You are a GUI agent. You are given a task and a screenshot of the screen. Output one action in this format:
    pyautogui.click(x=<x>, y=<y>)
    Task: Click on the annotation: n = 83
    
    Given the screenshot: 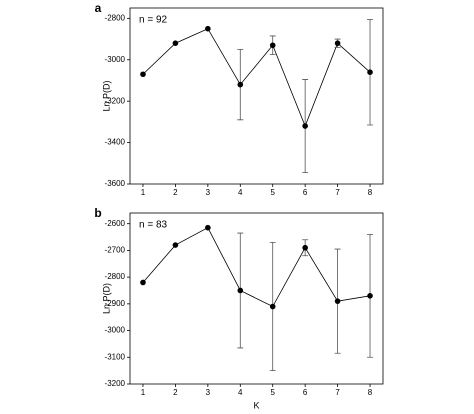 What is the action you would take?
    pyautogui.click(x=153, y=225)
    